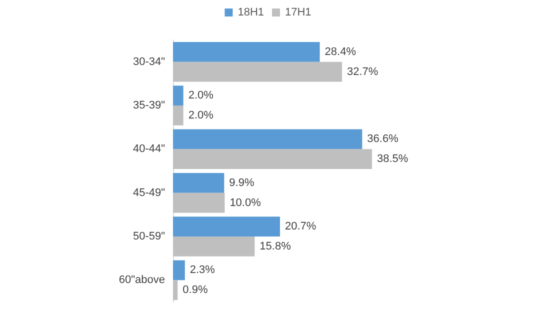 This screenshot has width=536, height=324. Describe the element at coordinates (298, 12) in the screenshot. I see `legend-label: 17H1` at that location.